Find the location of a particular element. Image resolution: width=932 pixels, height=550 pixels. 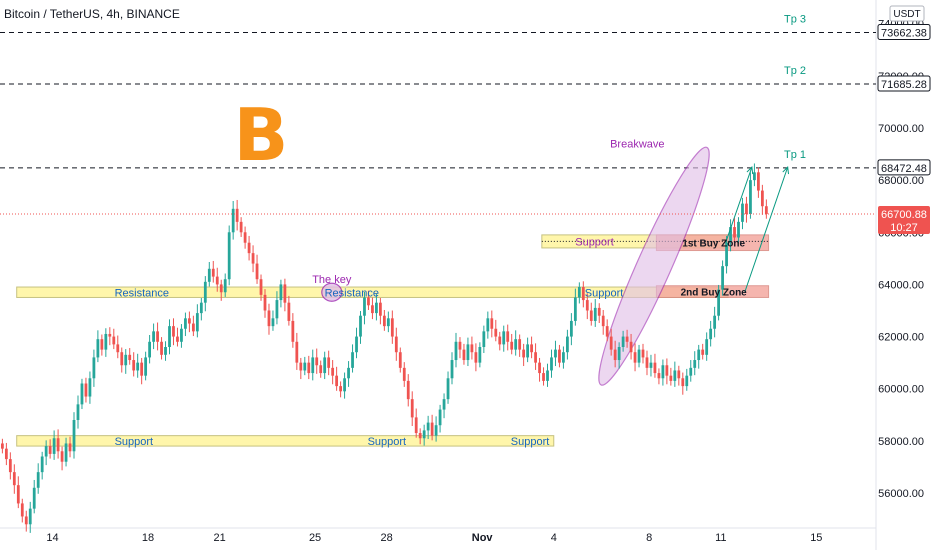

price-scale-bg is located at coordinates (904, 275).